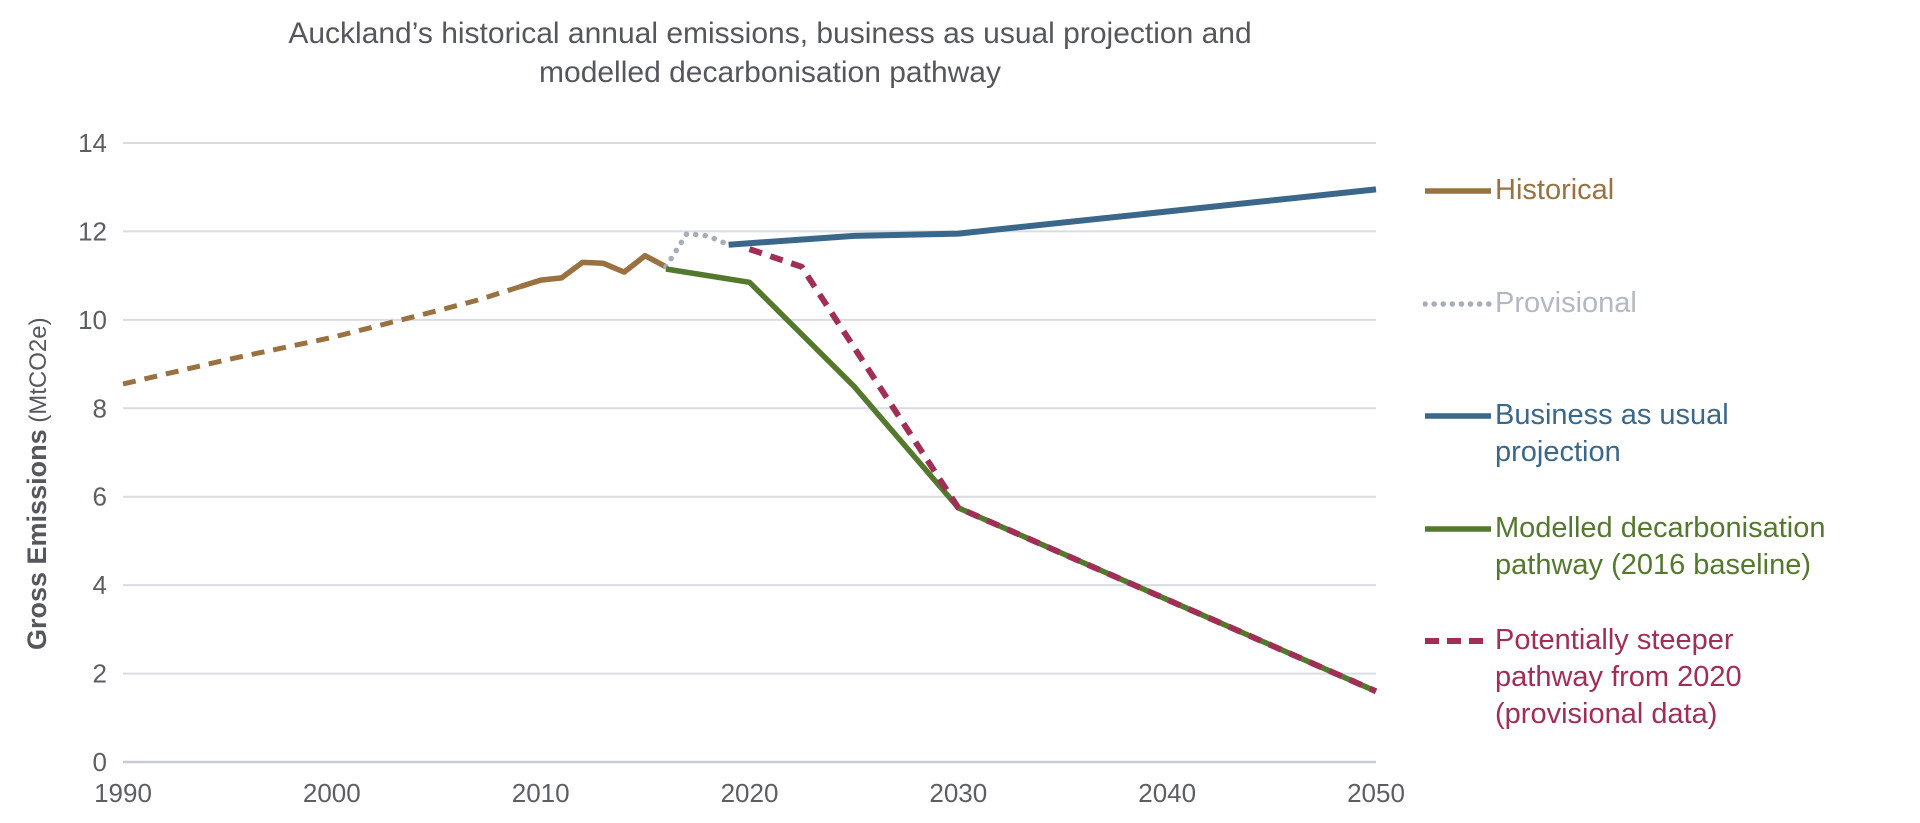 This screenshot has height=823, width=1920. What do you see at coordinates (593, 271) in the screenshot?
I see `series-historical-line` at bounding box center [593, 271].